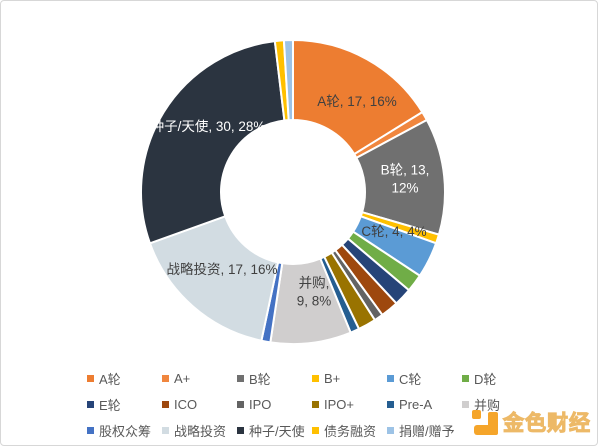  What do you see at coordinates (124, 404) in the screenshot?
I see `legend-item-E轮: E轮` at bounding box center [124, 404].